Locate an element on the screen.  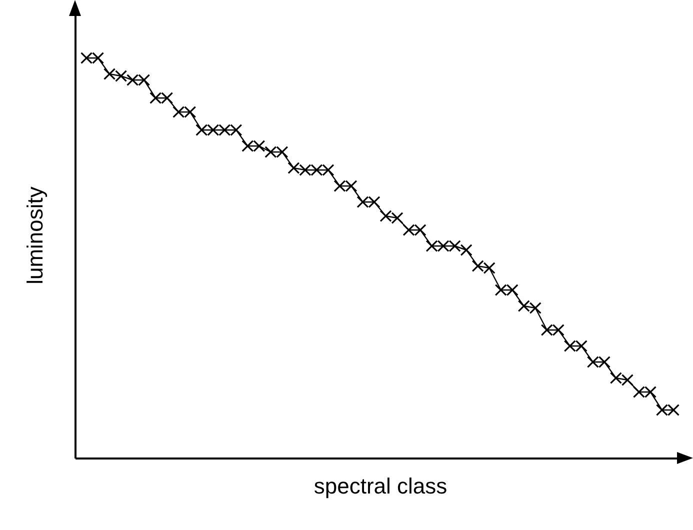
x-axis-title: spectral class is located at coordinates (381, 486).